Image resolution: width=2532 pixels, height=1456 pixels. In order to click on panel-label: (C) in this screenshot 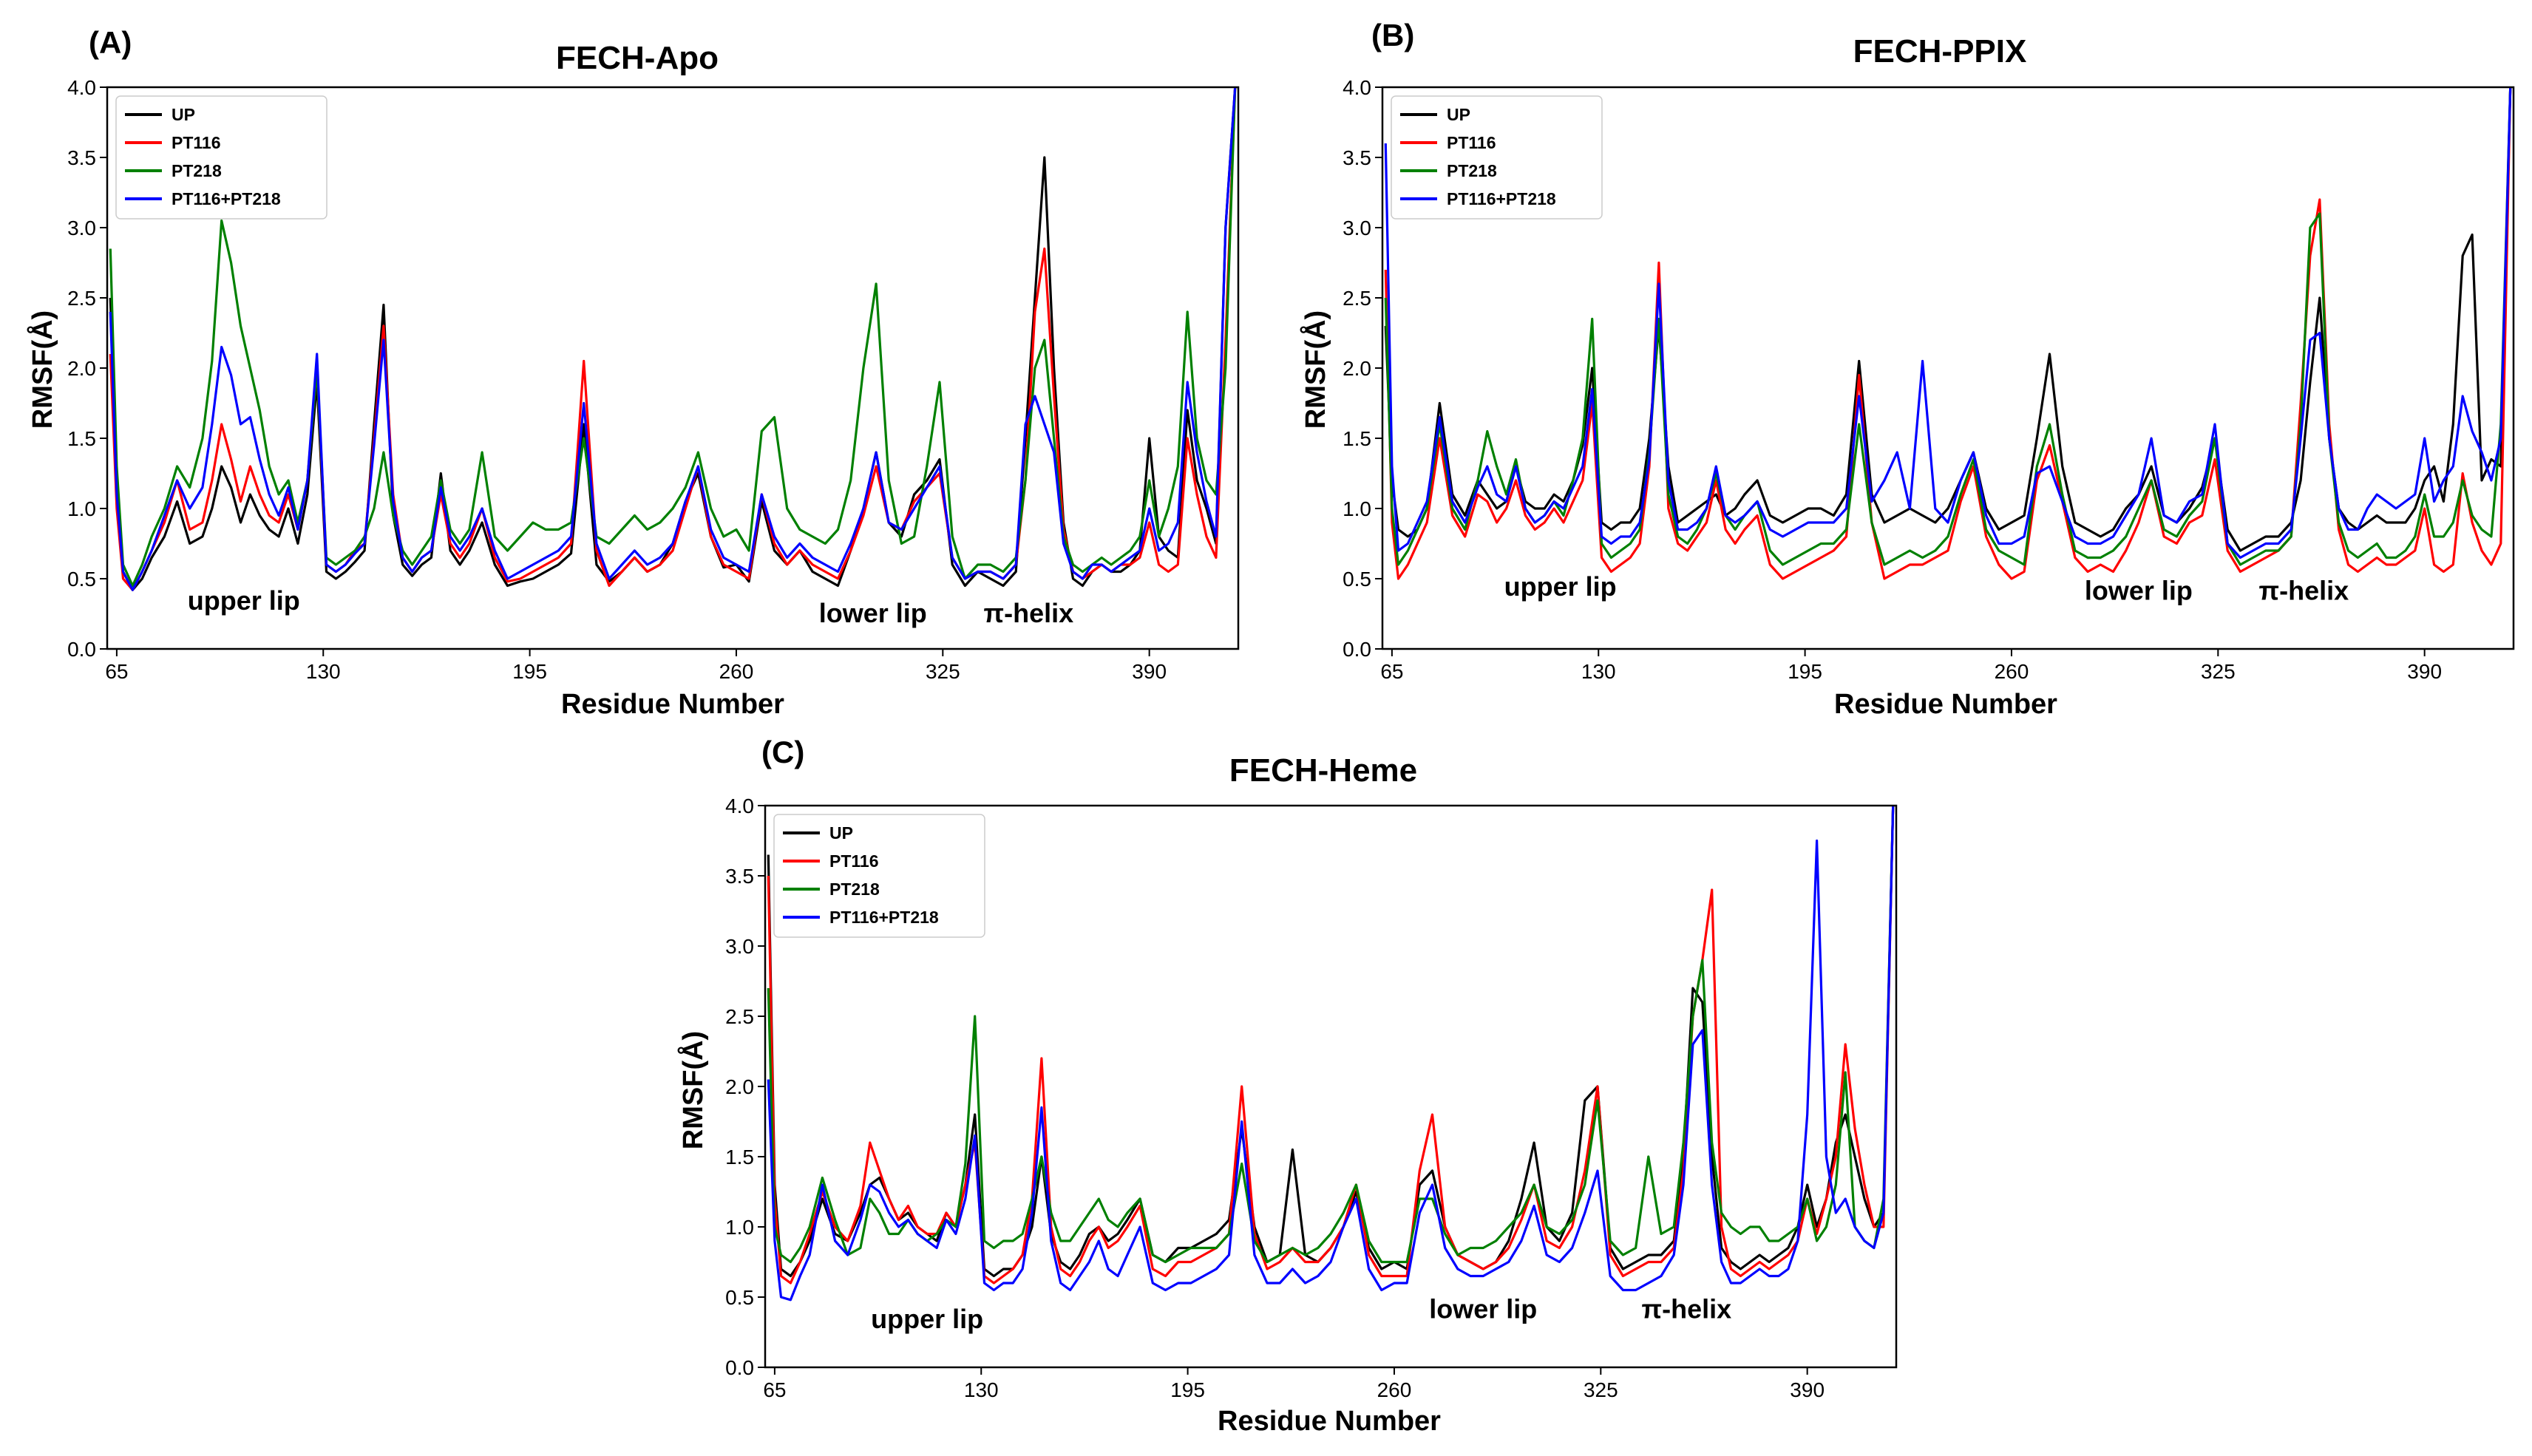, I will do `click(782, 752)`.